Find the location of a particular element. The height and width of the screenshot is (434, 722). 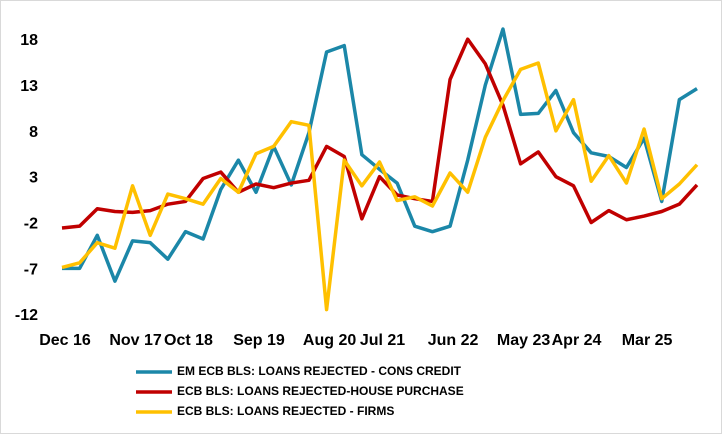

legend-label: ECB BLS: LOANS REJECTED-HOUSE PURCHASE is located at coordinates (320, 391).